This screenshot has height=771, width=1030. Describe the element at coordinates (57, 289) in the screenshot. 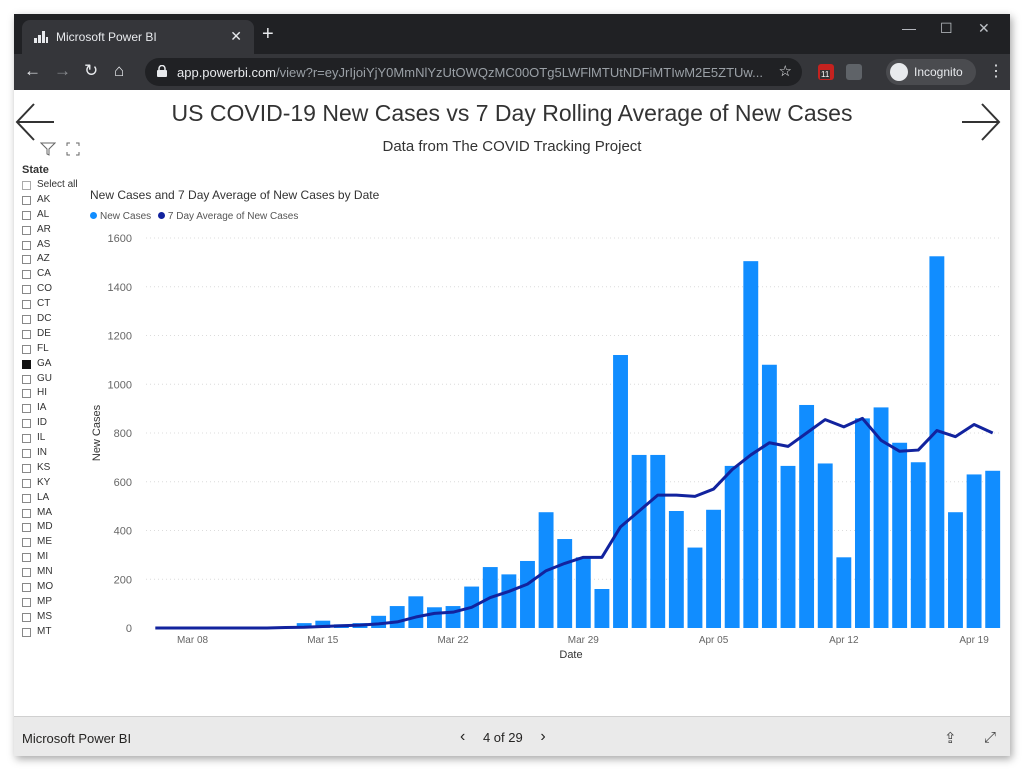

I see `slicer-item-co: CO` at that location.